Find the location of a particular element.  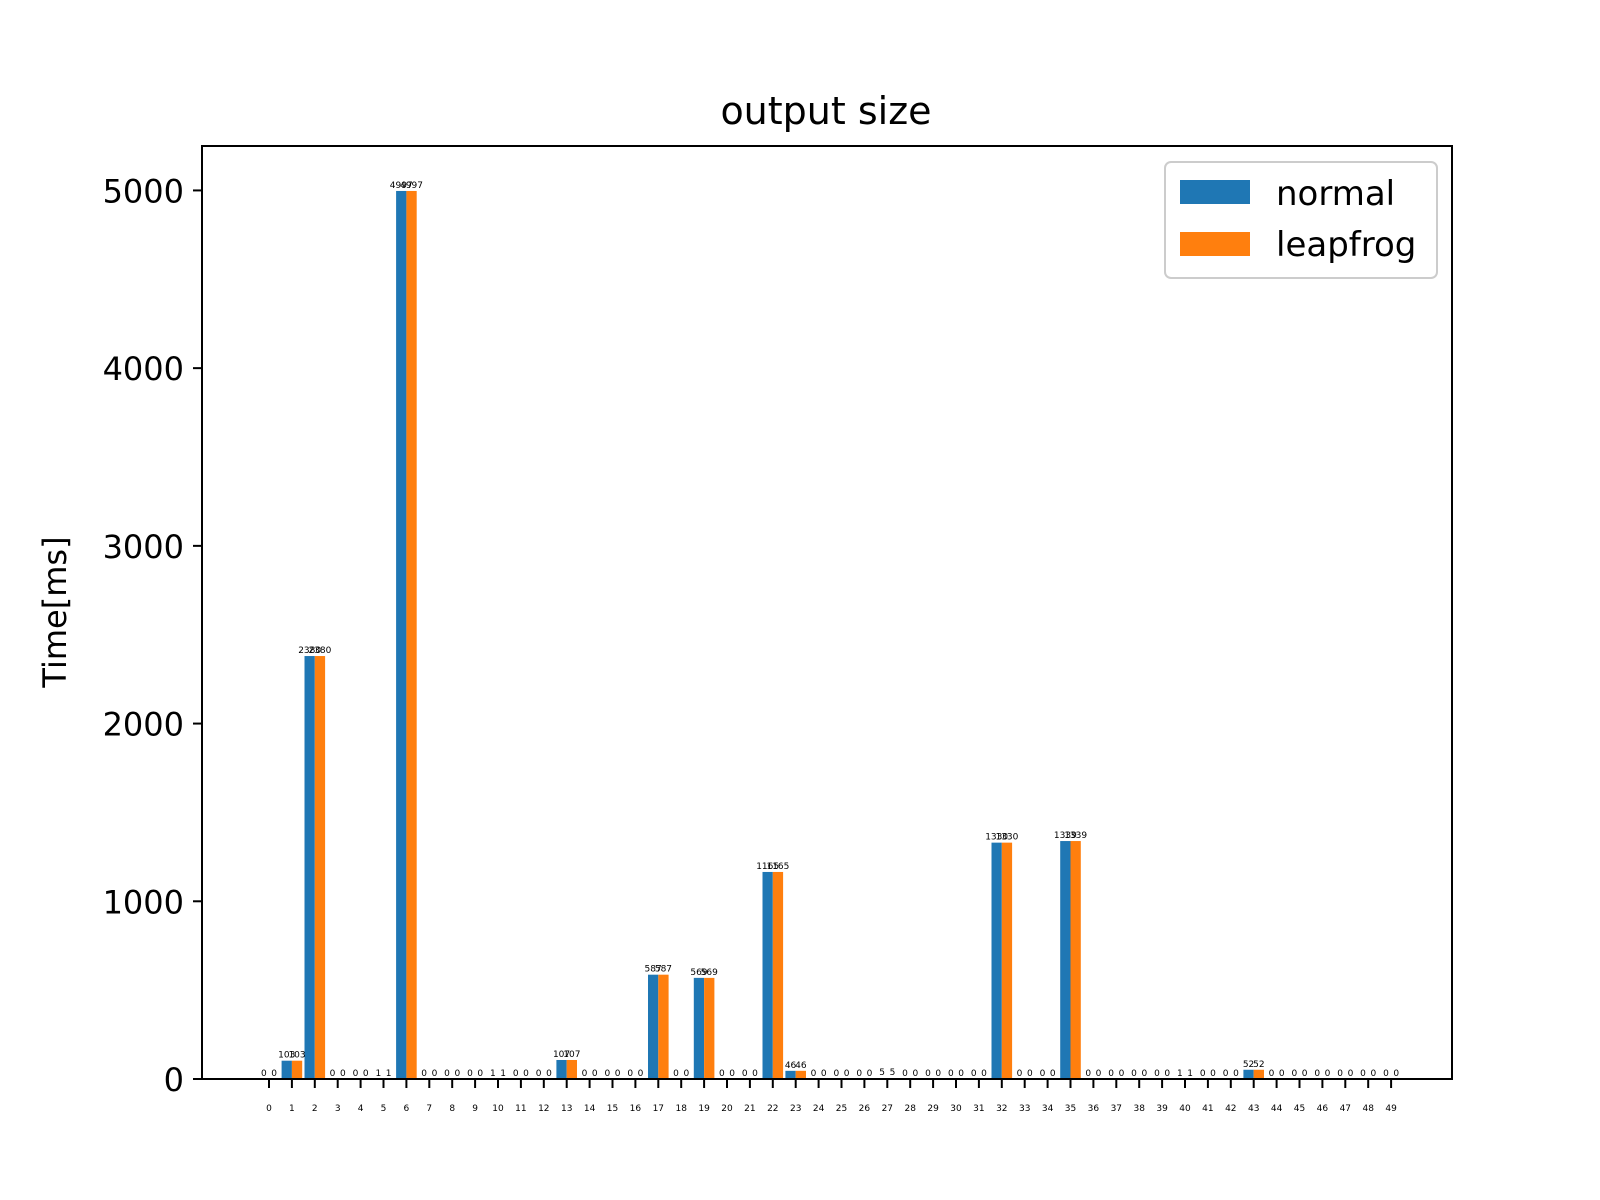

x-tick-label: 14 is located at coordinates (590, 1109).